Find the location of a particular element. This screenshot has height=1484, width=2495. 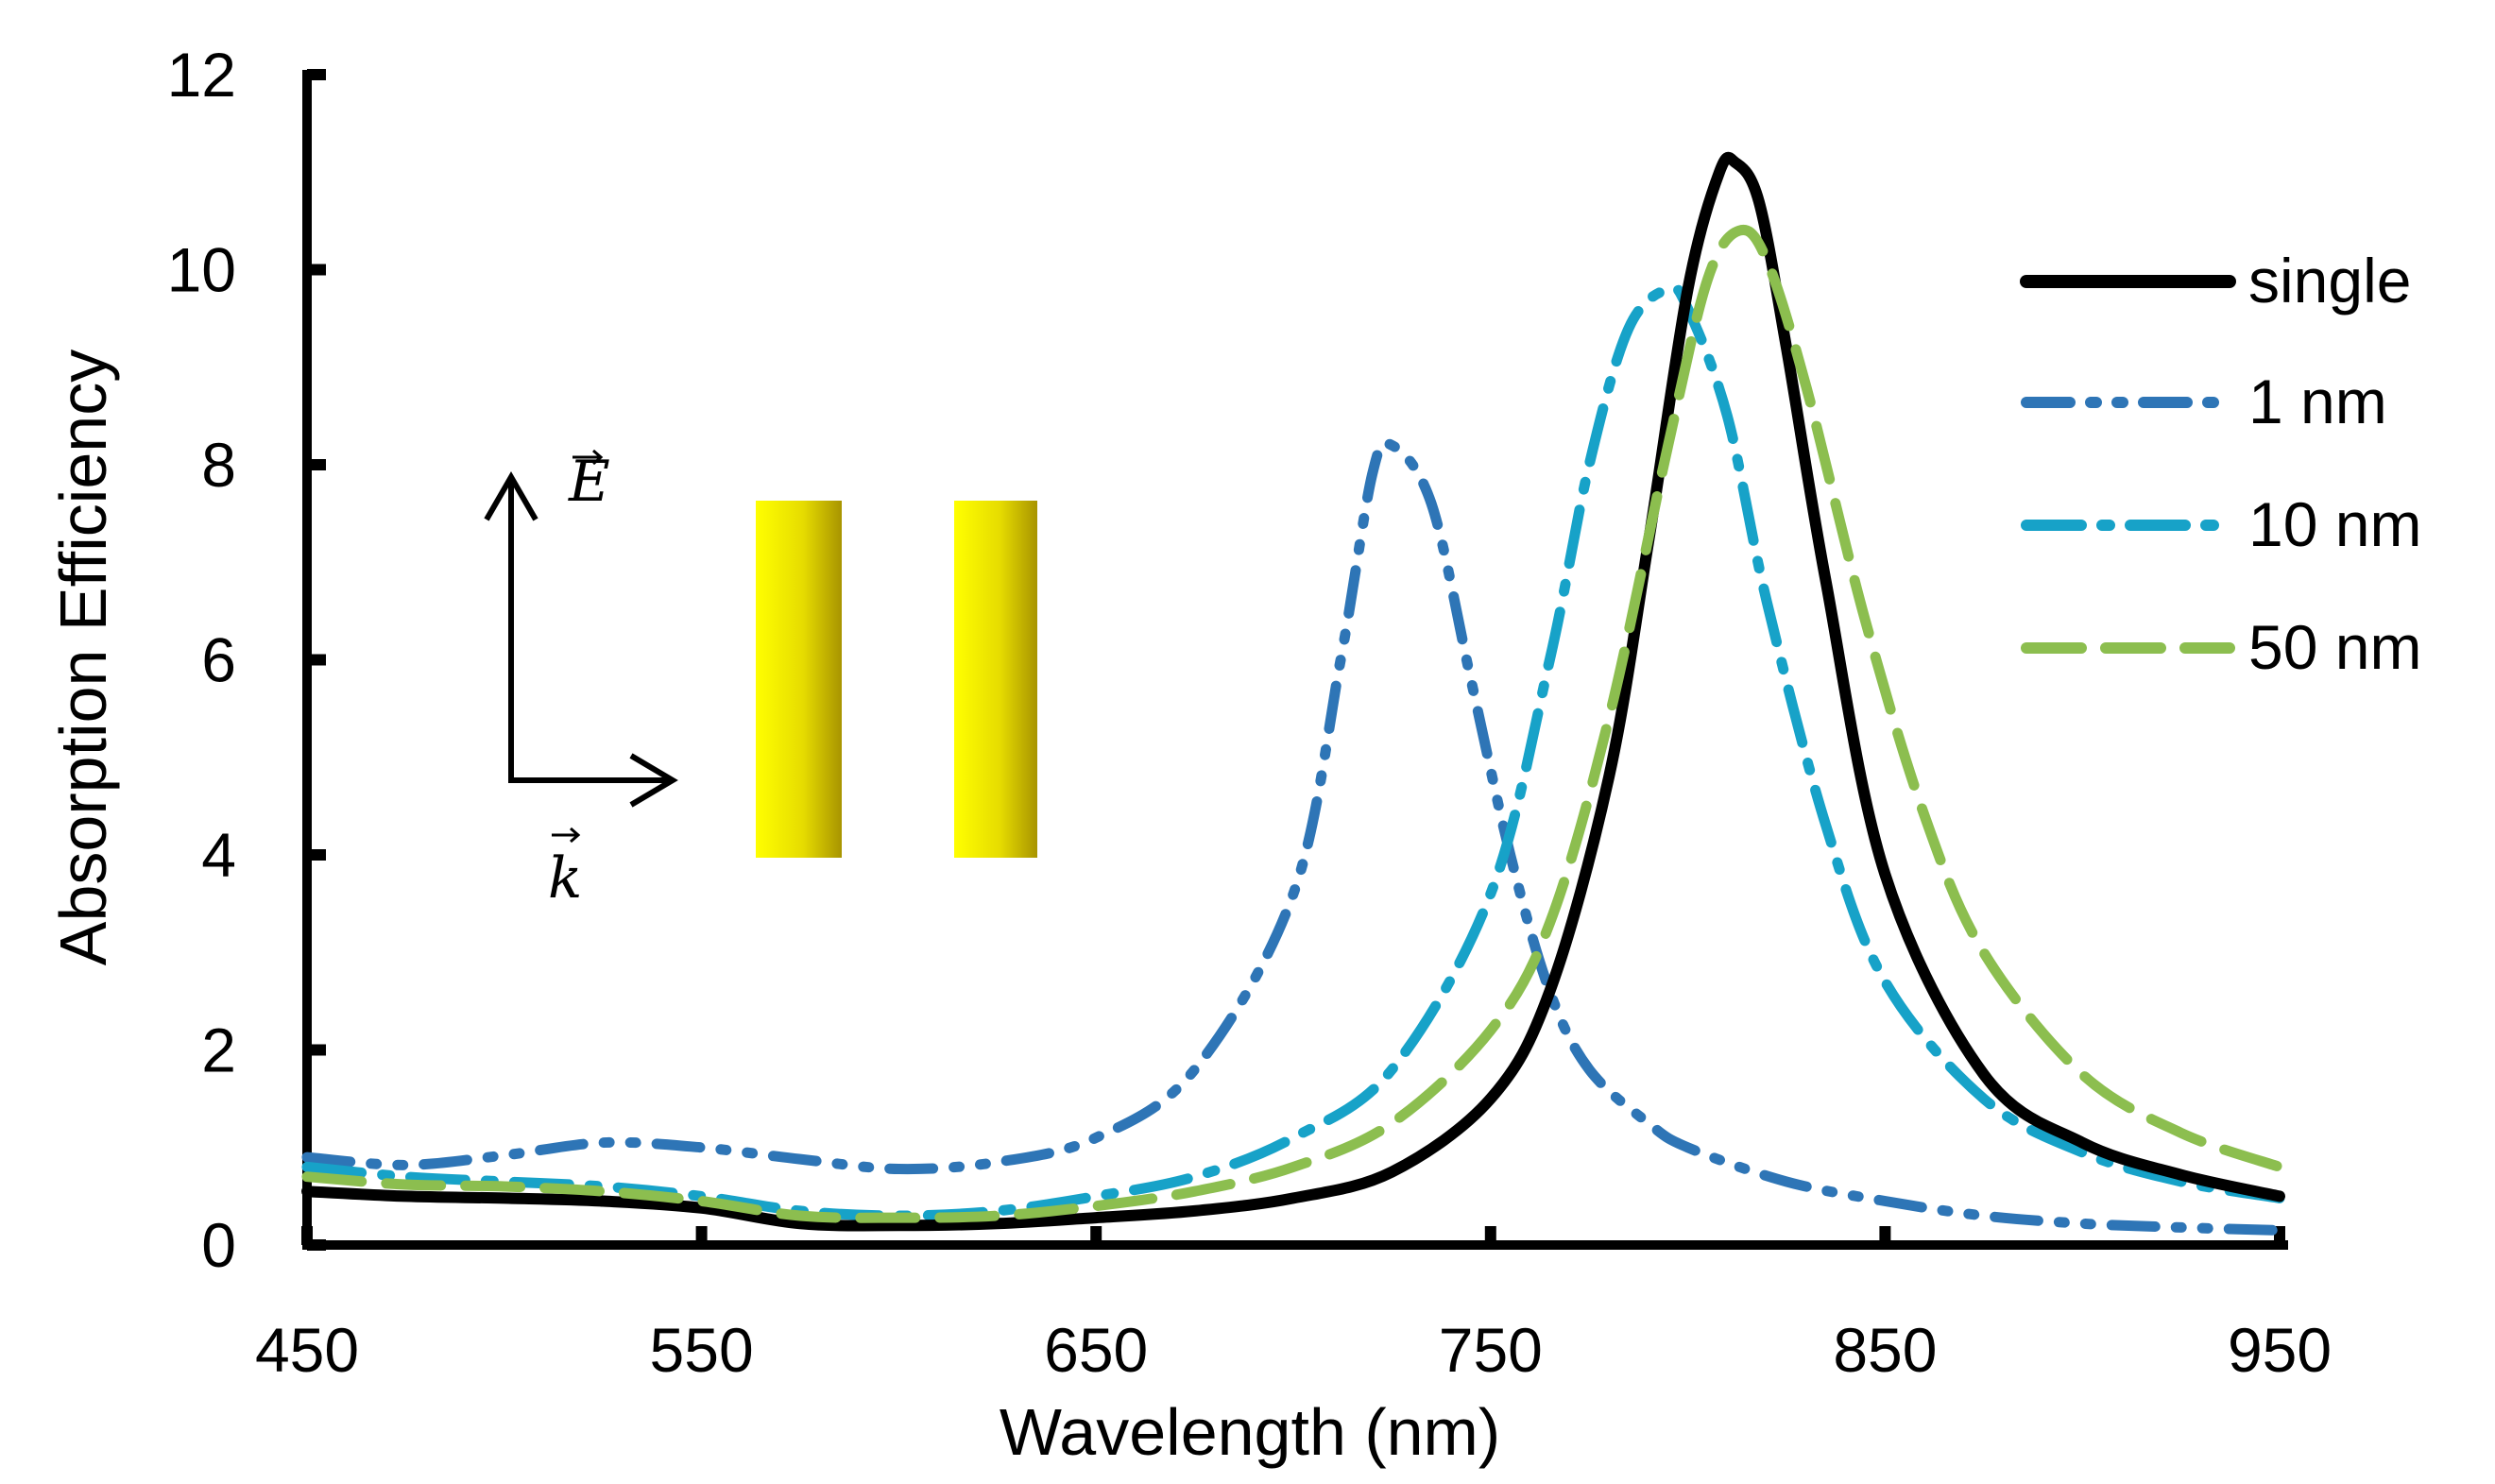

e-field-label: E is located at coordinates (589, 482).